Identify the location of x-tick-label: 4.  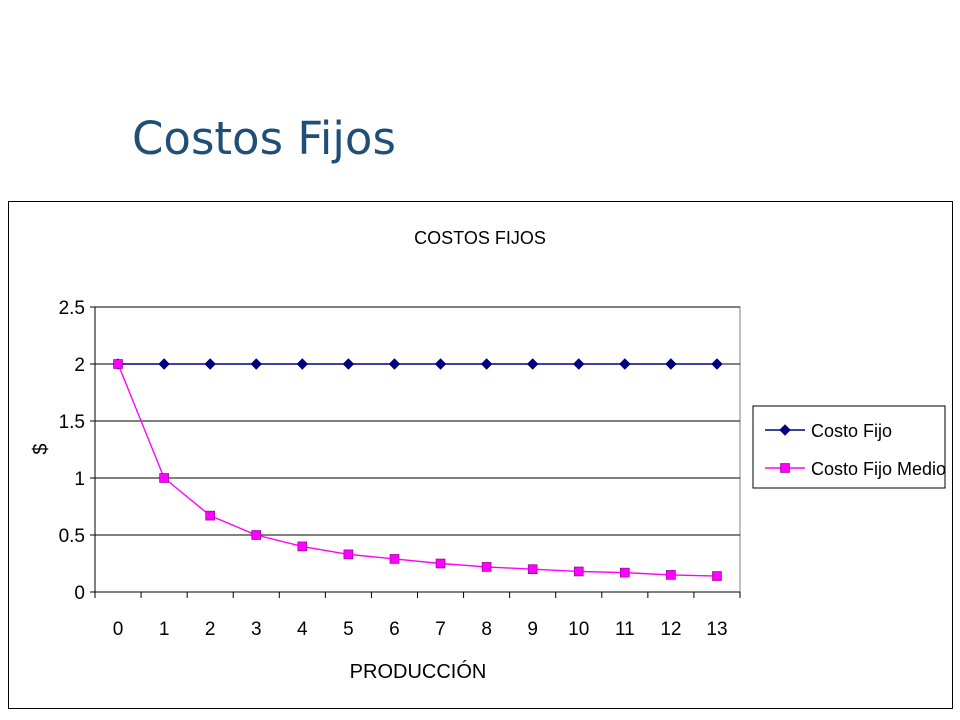
(302, 629).